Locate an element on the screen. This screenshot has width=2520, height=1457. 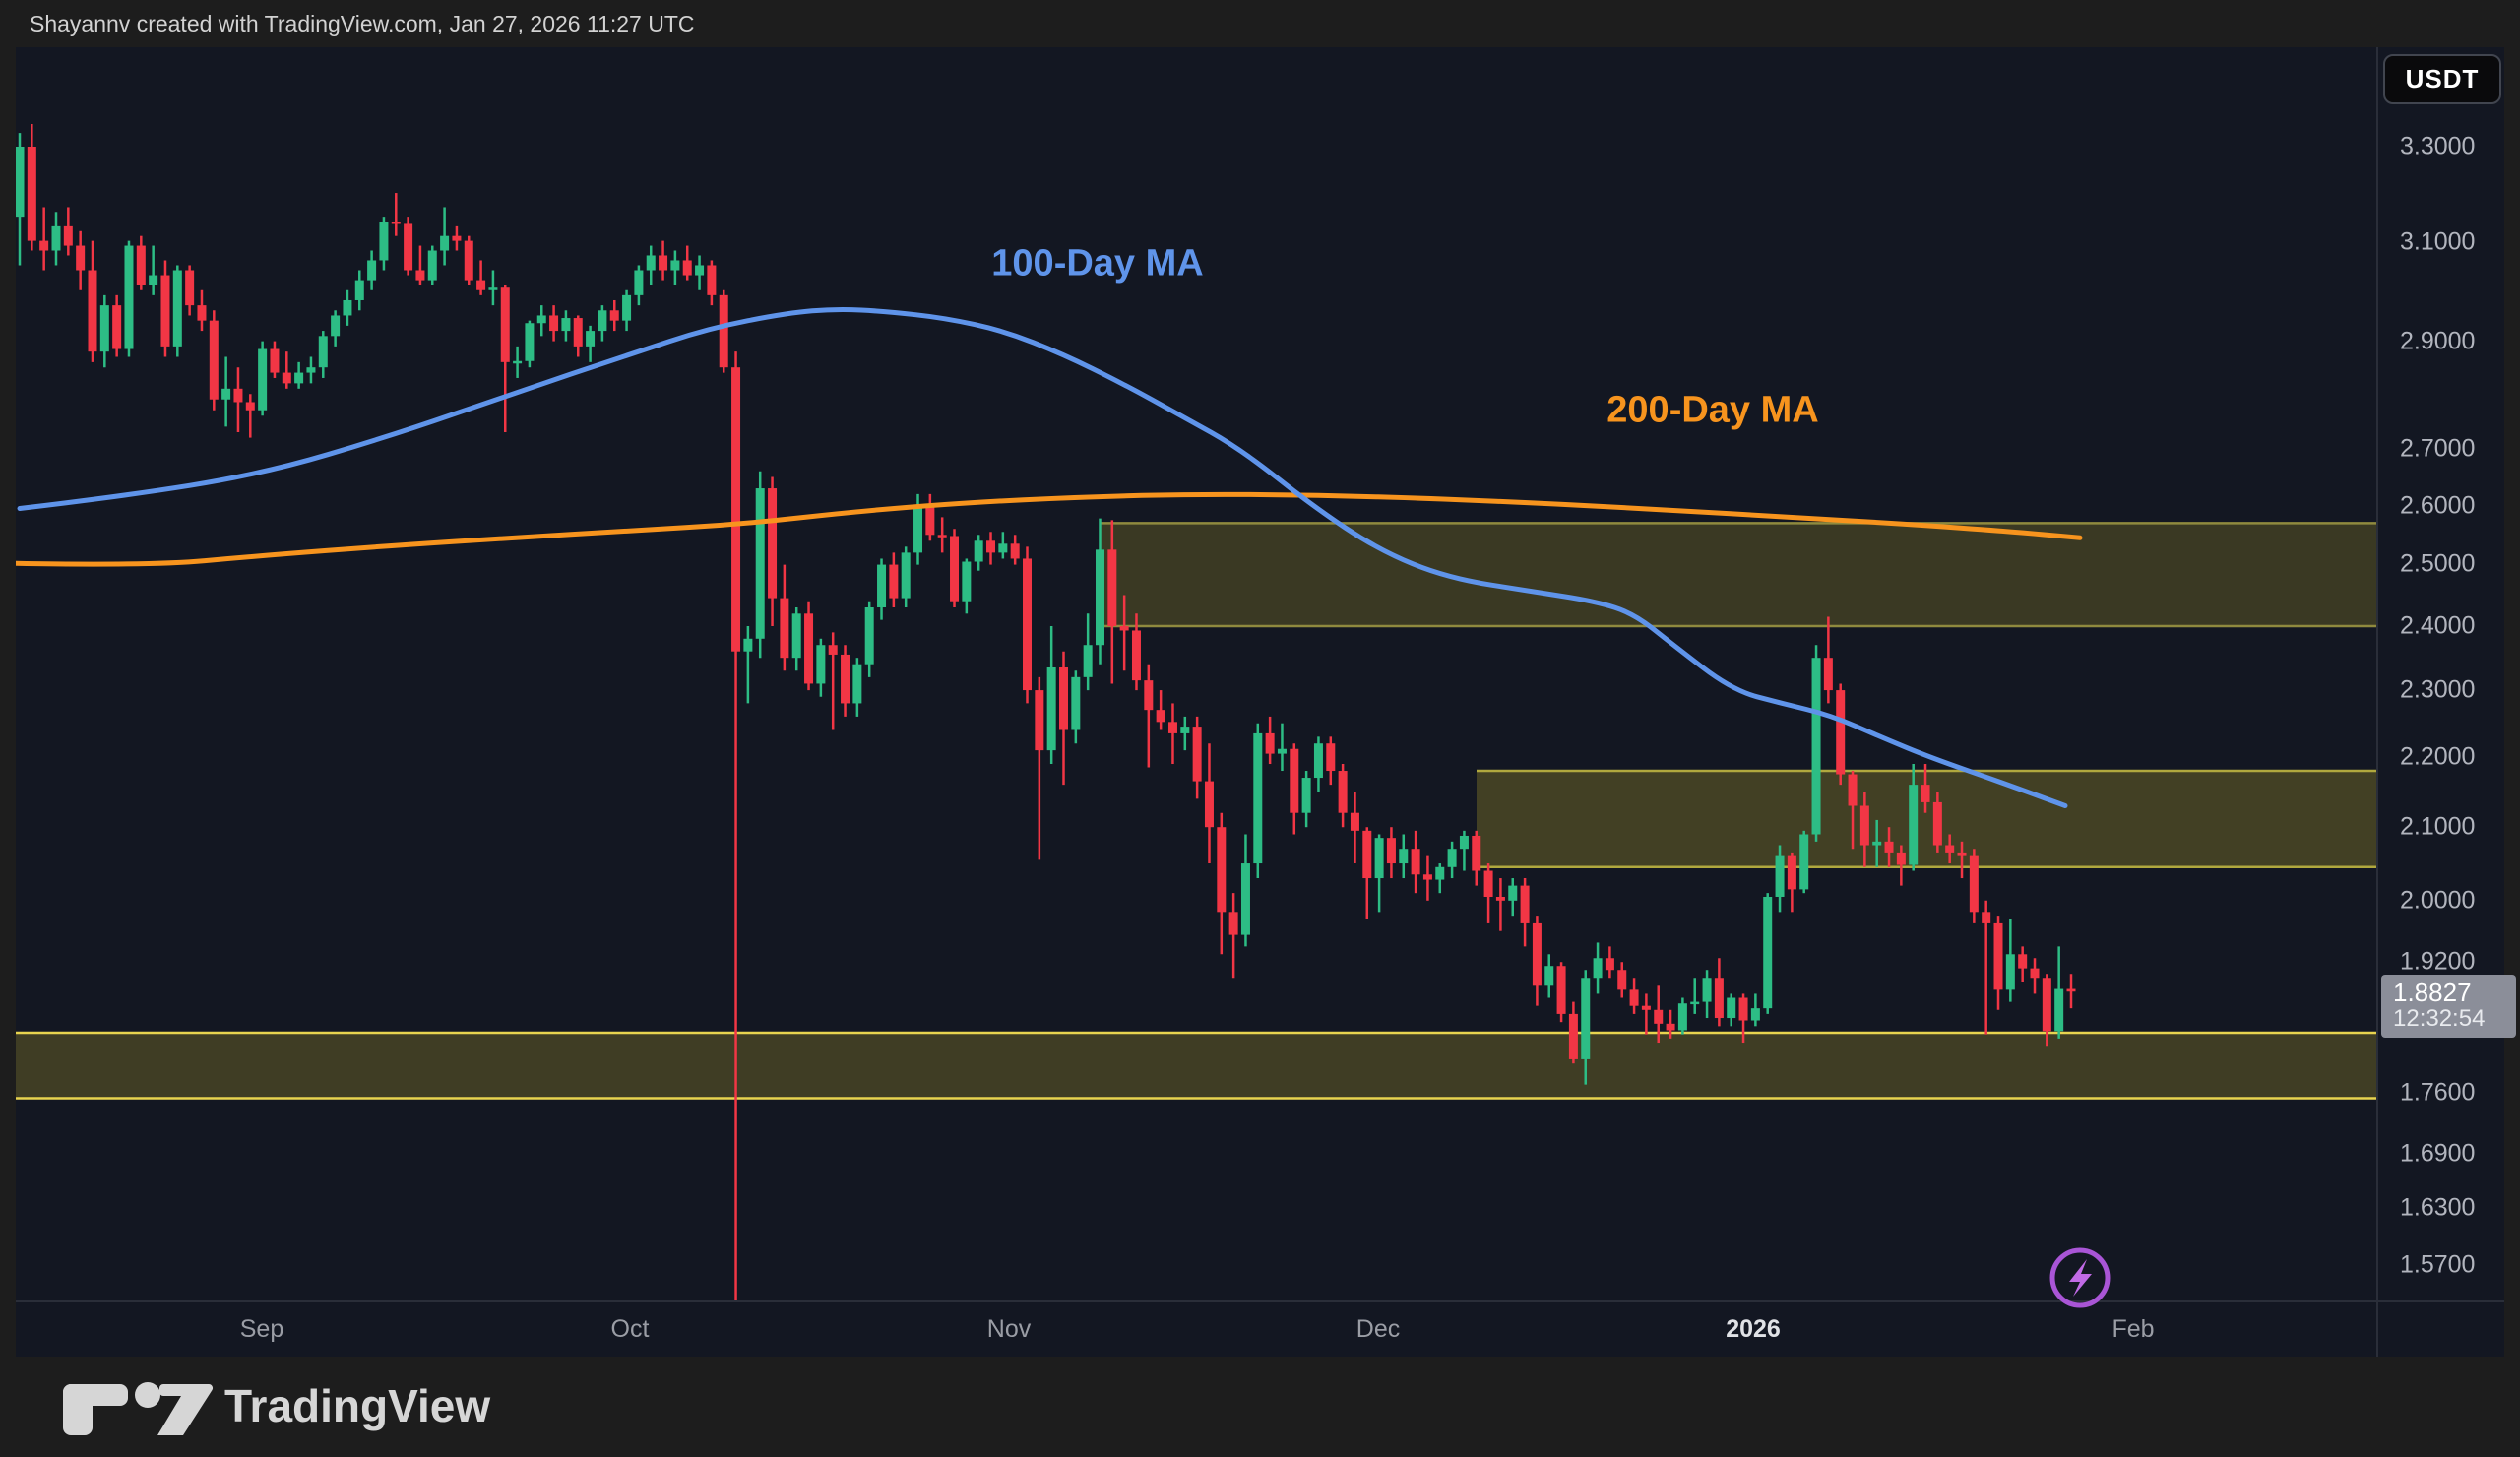
price-tick-1.5700: 1.5700 is located at coordinates (2438, 1264).